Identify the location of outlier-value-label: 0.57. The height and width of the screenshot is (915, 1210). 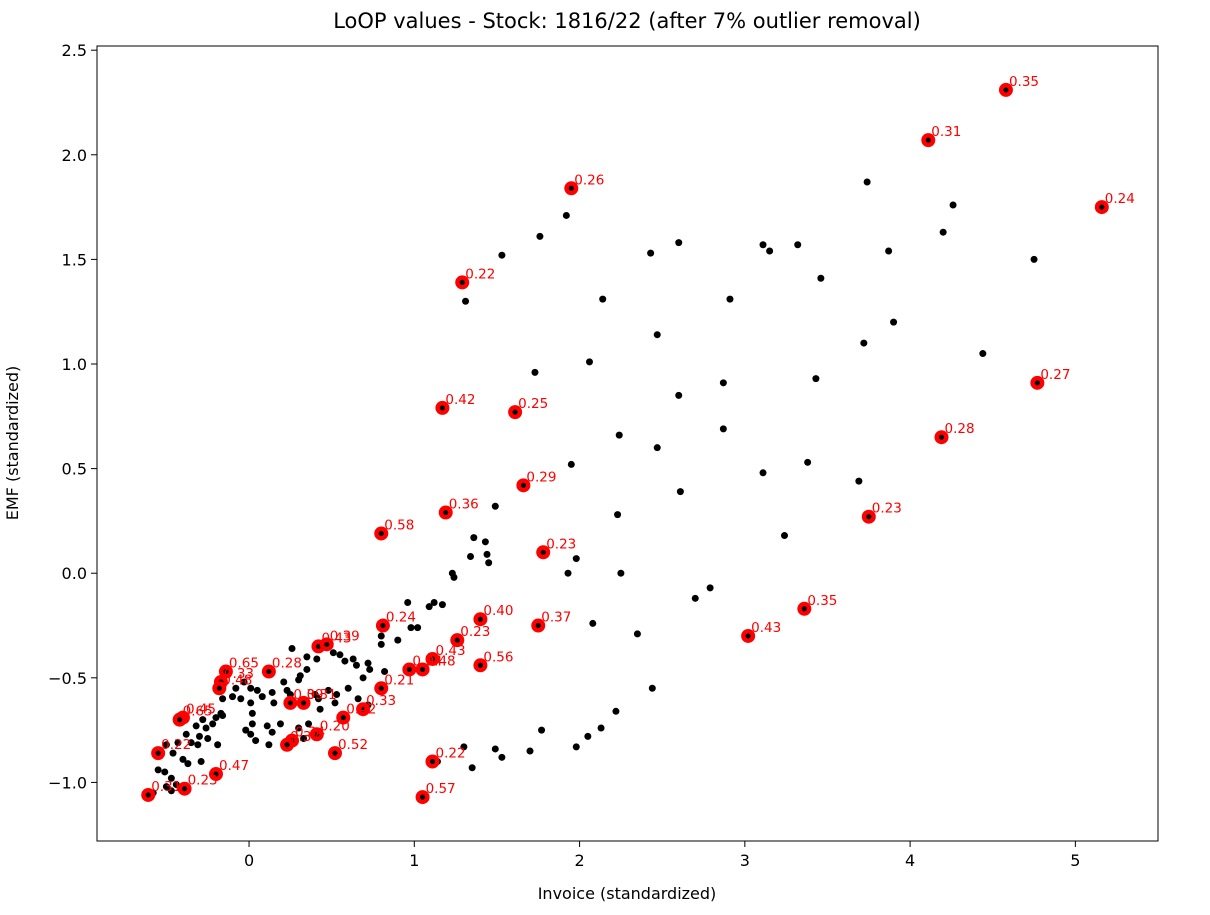
(441, 789).